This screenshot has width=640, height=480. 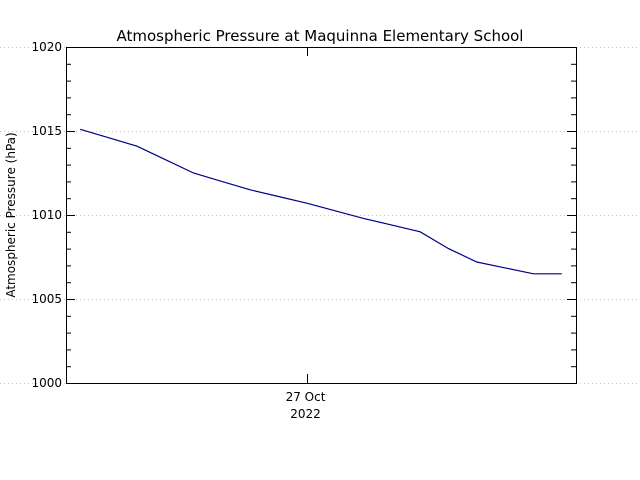 What do you see at coordinates (46, 131) in the screenshot?
I see `y-tick-label-1015: 1015` at bounding box center [46, 131].